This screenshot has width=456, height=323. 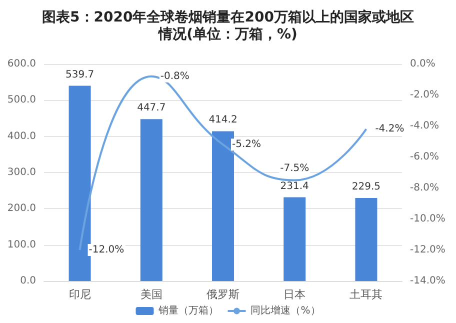 I want to click on legend-label: 同比增速（%）, so click(x=285, y=310).